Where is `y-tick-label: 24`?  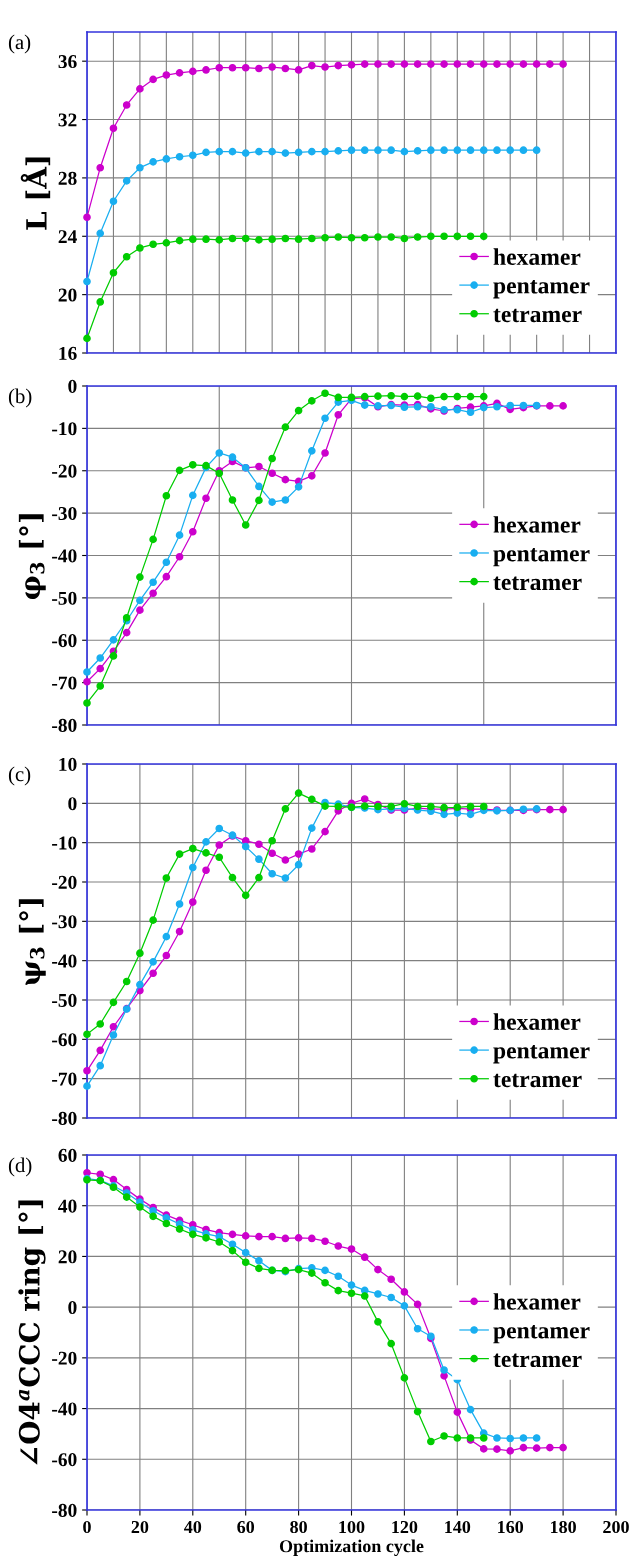 y-tick-label: 24 is located at coordinates (67, 237).